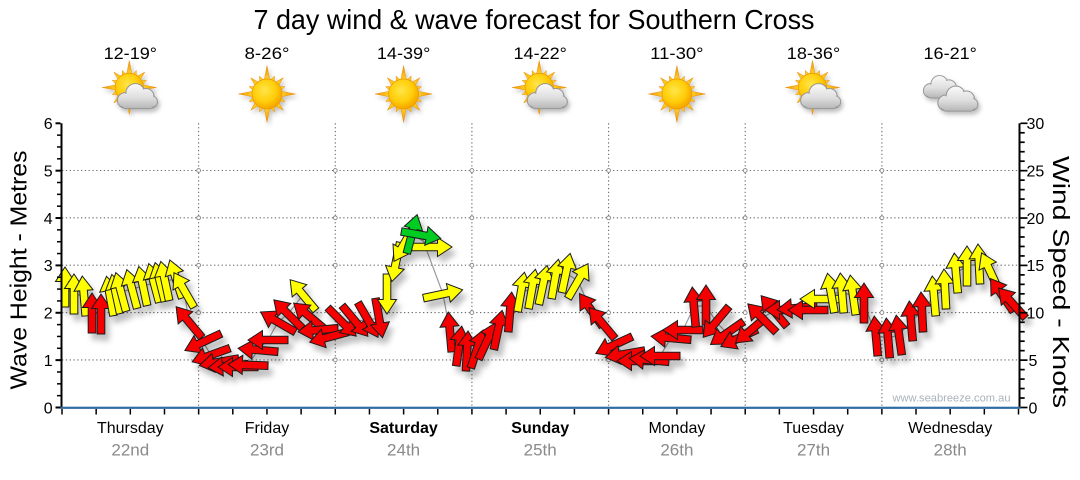 The height and width of the screenshot is (480, 1080). I want to click on svg-text: 8-26°, so click(267, 53).